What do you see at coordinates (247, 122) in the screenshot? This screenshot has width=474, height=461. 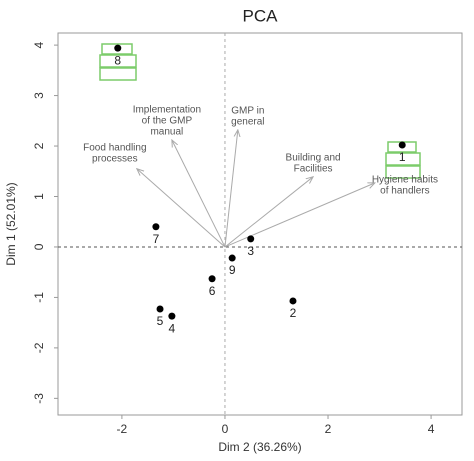 I see `vector-label: general` at bounding box center [247, 122].